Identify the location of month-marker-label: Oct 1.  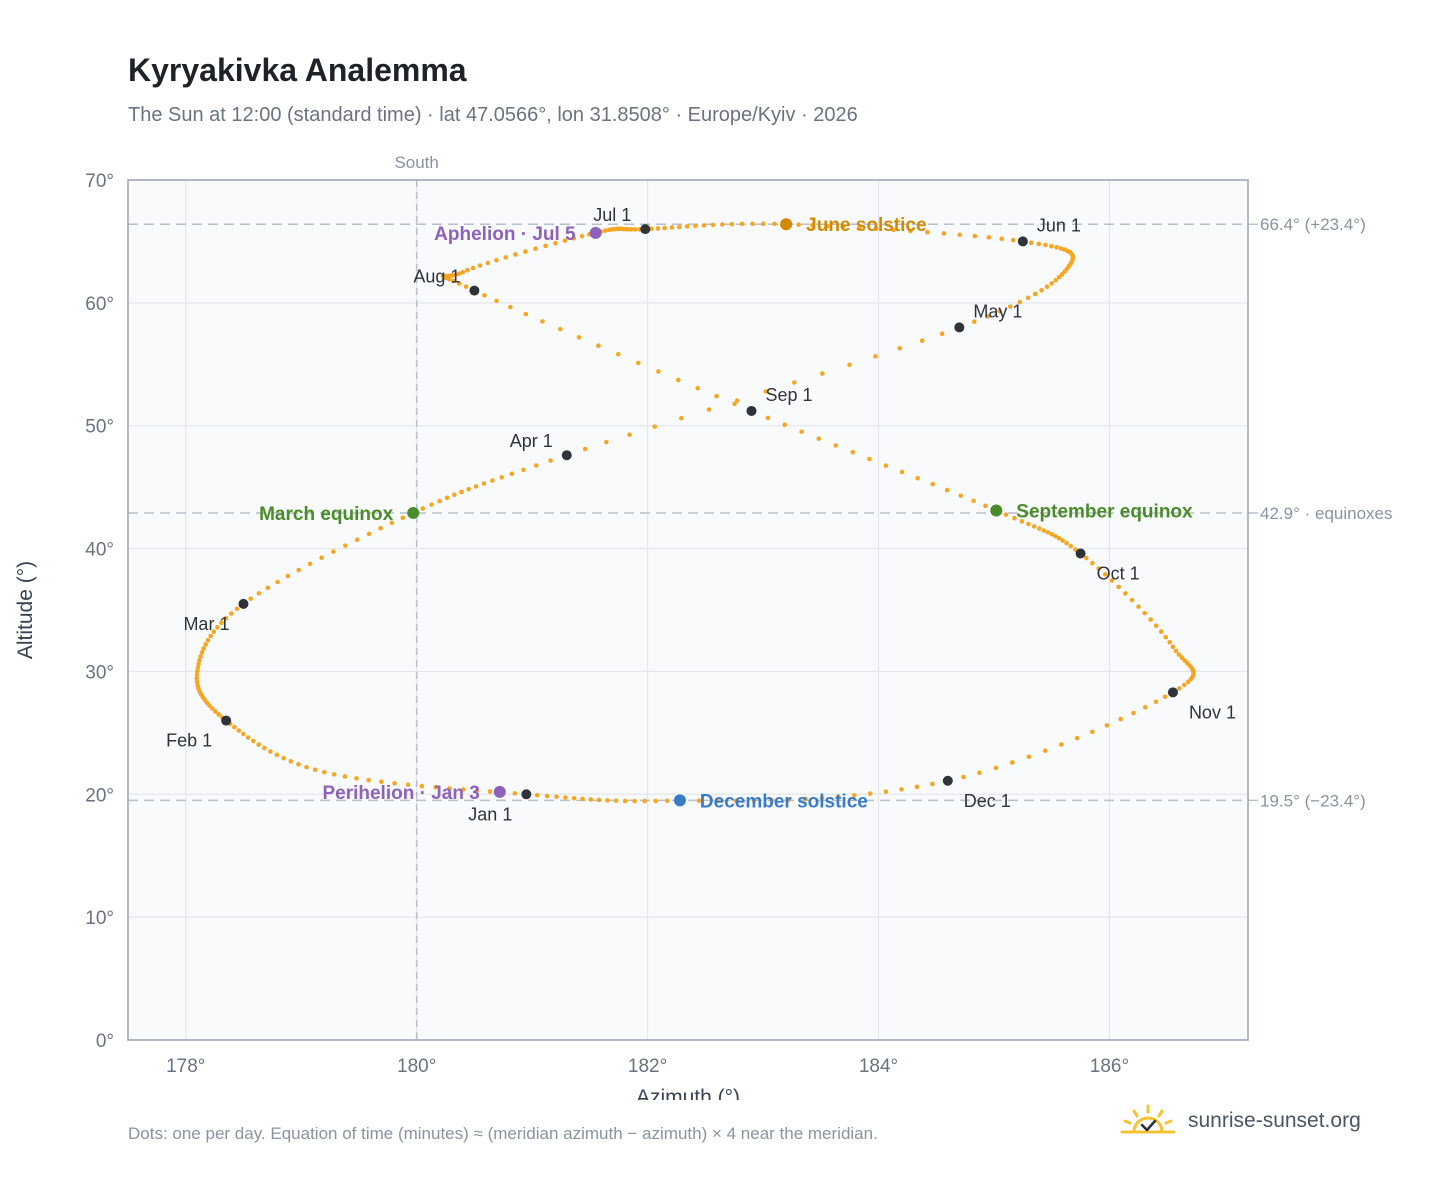
(1118, 573).